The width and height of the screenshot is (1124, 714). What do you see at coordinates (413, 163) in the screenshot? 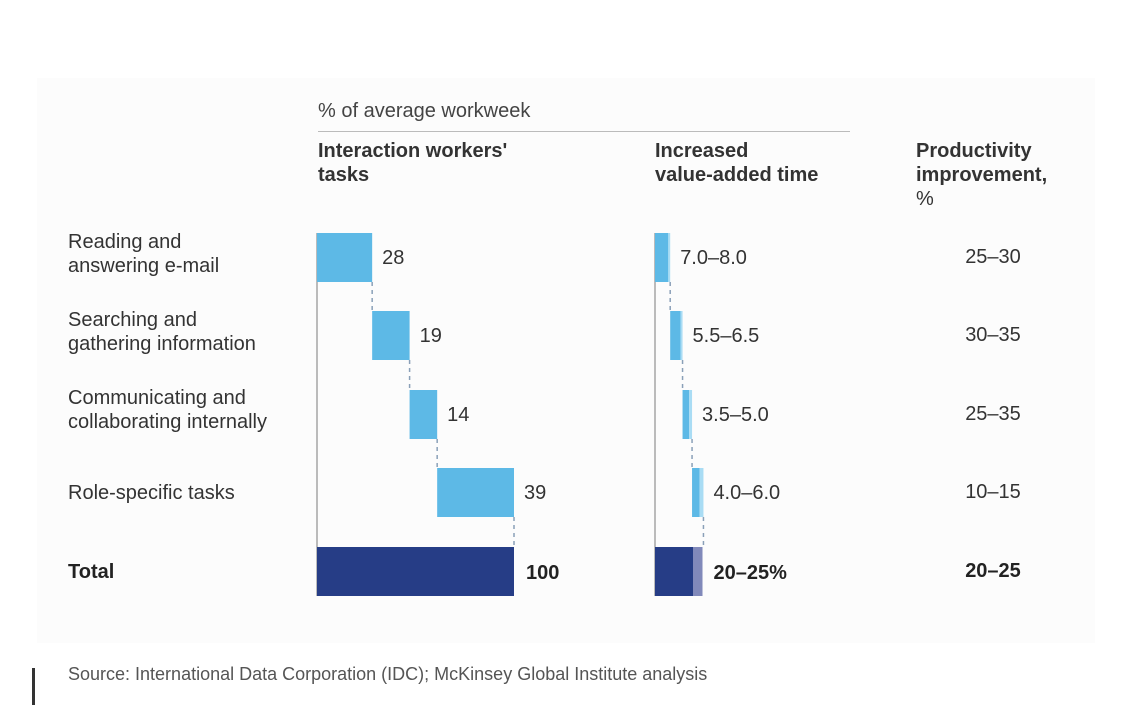
I see `header-tasks: Interaction workers' tasks` at bounding box center [413, 163].